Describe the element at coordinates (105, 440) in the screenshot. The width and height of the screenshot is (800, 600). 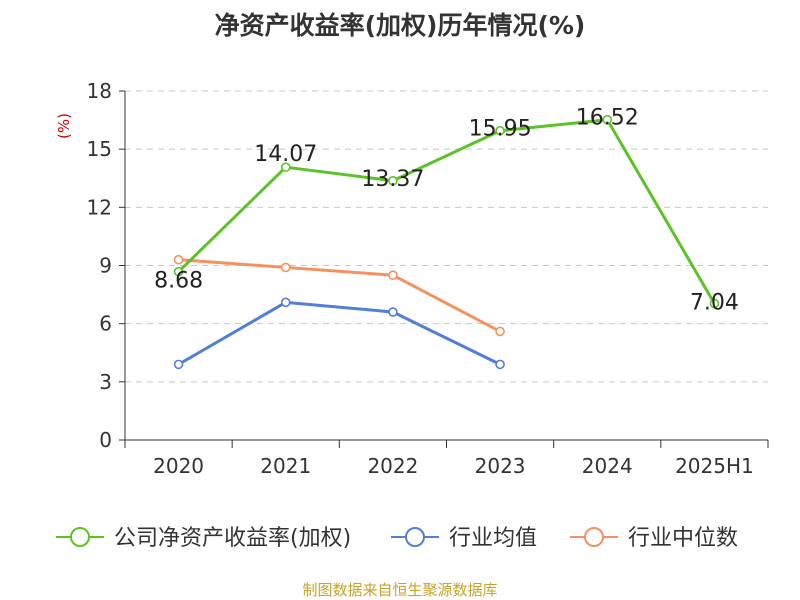
I see `y-tick-label: 0` at that location.